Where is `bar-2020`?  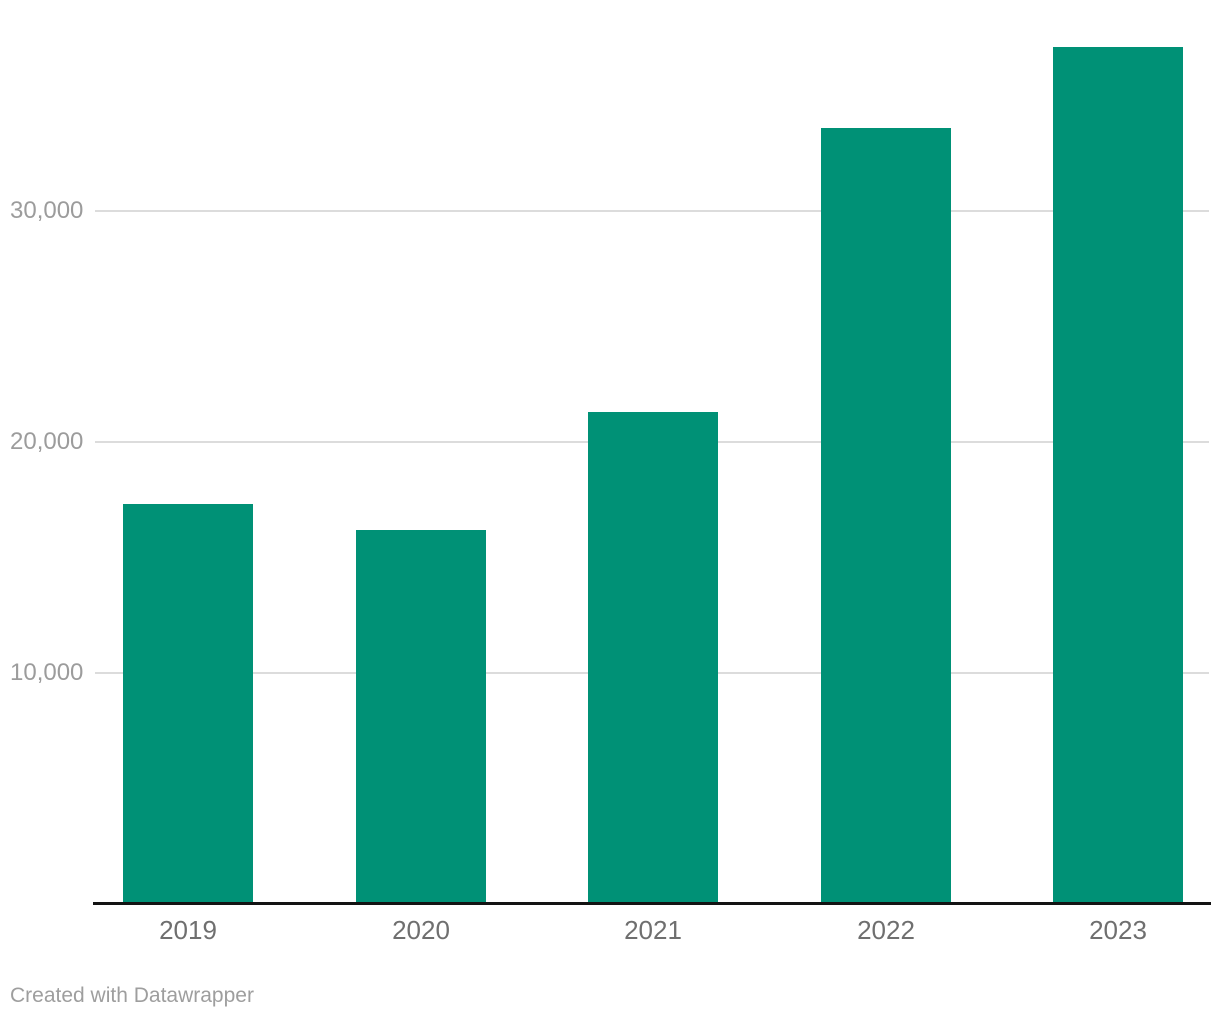 bar-2020 is located at coordinates (421, 716).